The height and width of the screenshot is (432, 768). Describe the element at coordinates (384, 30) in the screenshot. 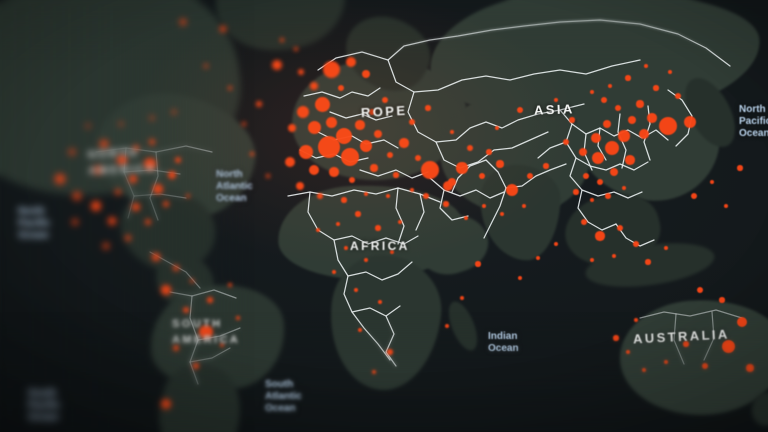

I see `depth-of-field-top` at that location.